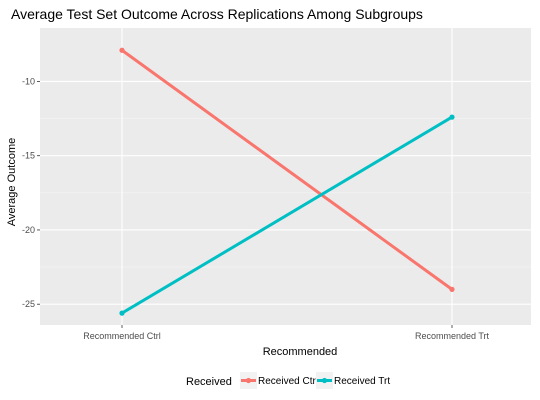  Describe the element at coordinates (28, 304) in the screenshot. I see `y-tick-label: -25` at that location.